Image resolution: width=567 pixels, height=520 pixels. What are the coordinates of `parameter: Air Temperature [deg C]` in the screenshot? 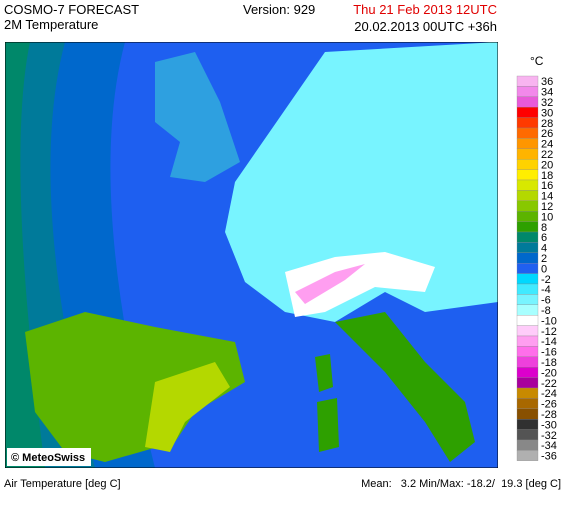 It's located at (62, 484).